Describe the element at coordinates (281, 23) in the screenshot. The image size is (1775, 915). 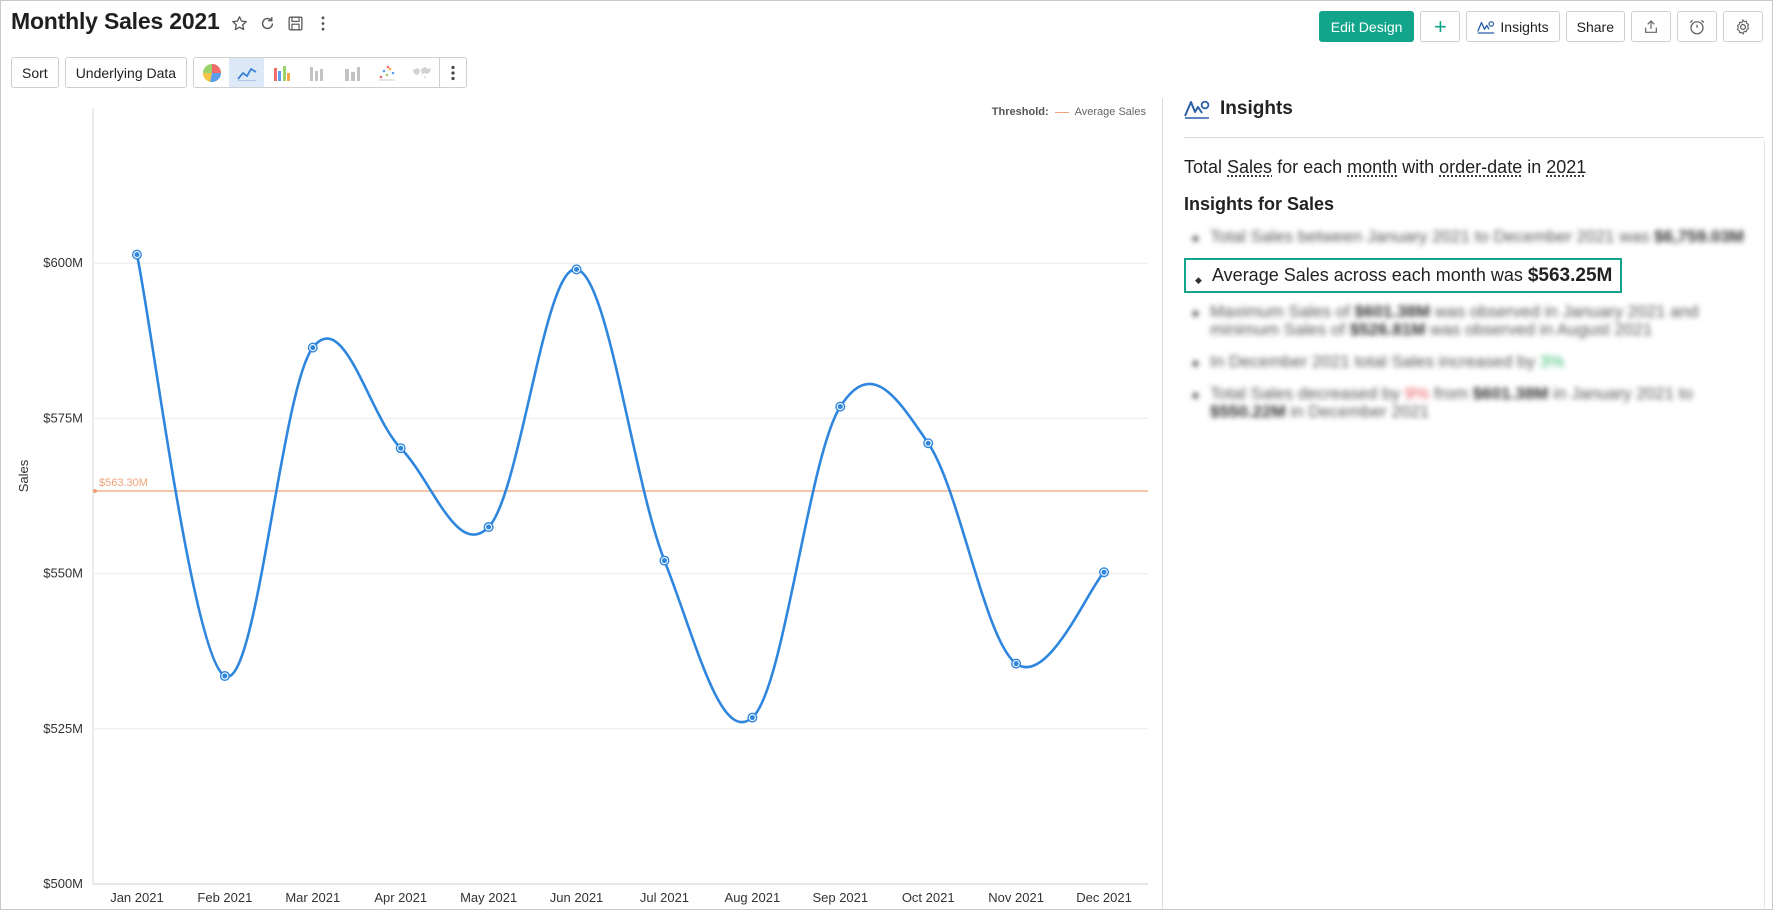
I see `title-actions` at that location.